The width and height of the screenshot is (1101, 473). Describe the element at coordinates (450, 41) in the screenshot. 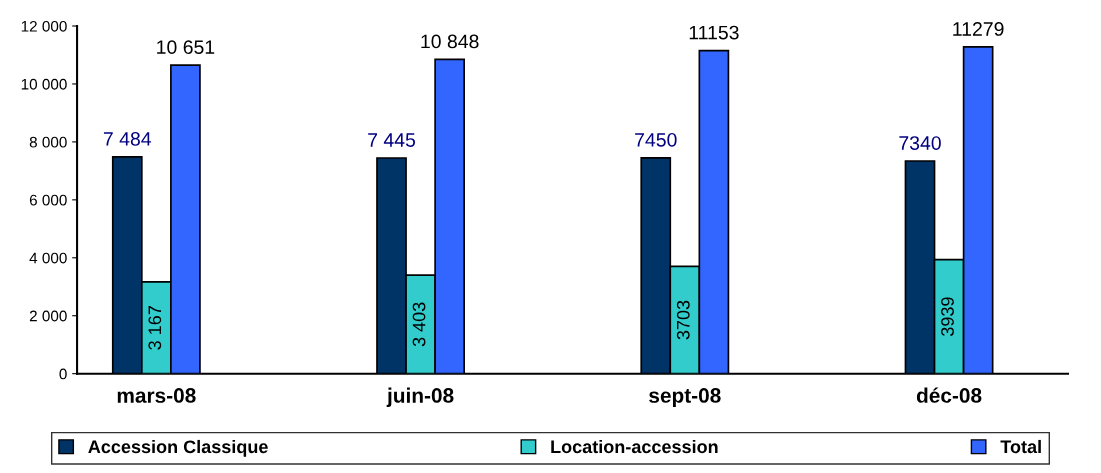

I see `data-label: 10 848` at that location.